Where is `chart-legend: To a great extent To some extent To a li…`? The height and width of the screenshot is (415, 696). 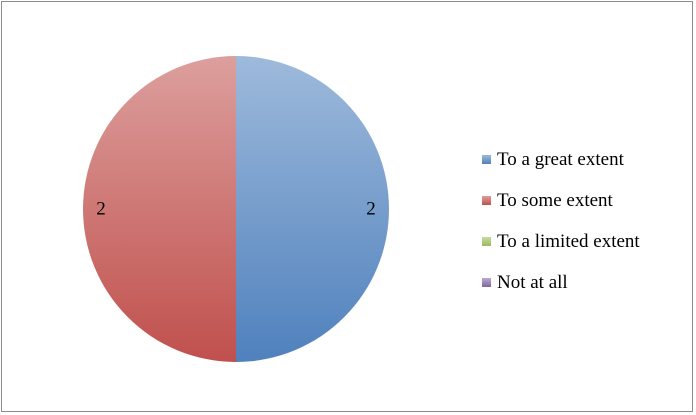 chart-legend: To a great extent To some extent To a li… is located at coordinates (561, 221).